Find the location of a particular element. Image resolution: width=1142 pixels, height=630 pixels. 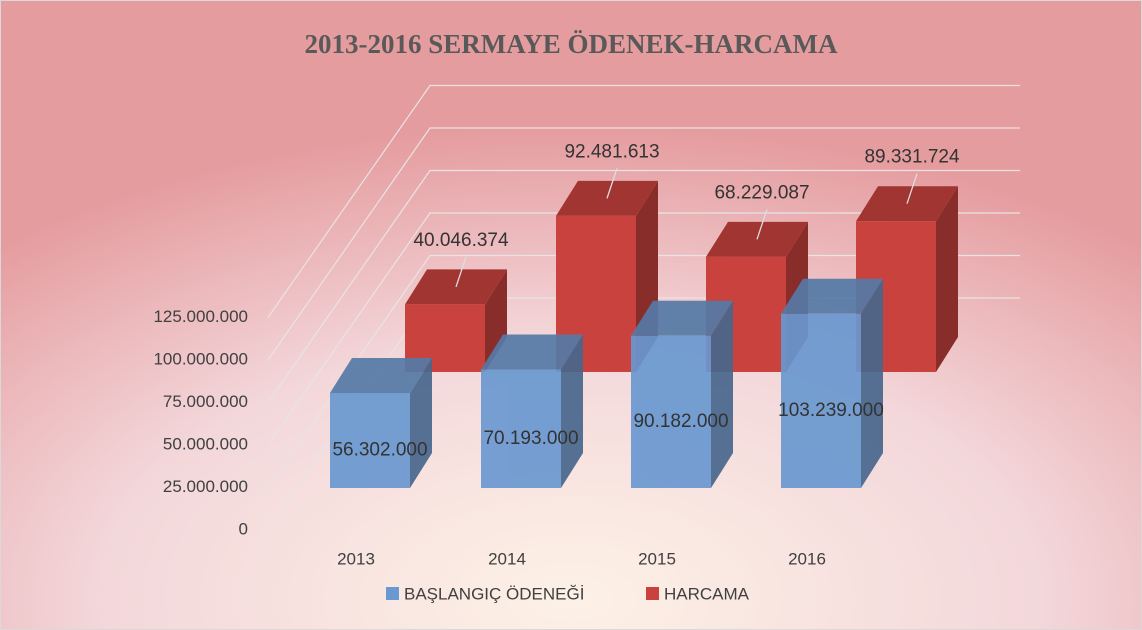

data-label: 103.239.000 is located at coordinates (831, 410).